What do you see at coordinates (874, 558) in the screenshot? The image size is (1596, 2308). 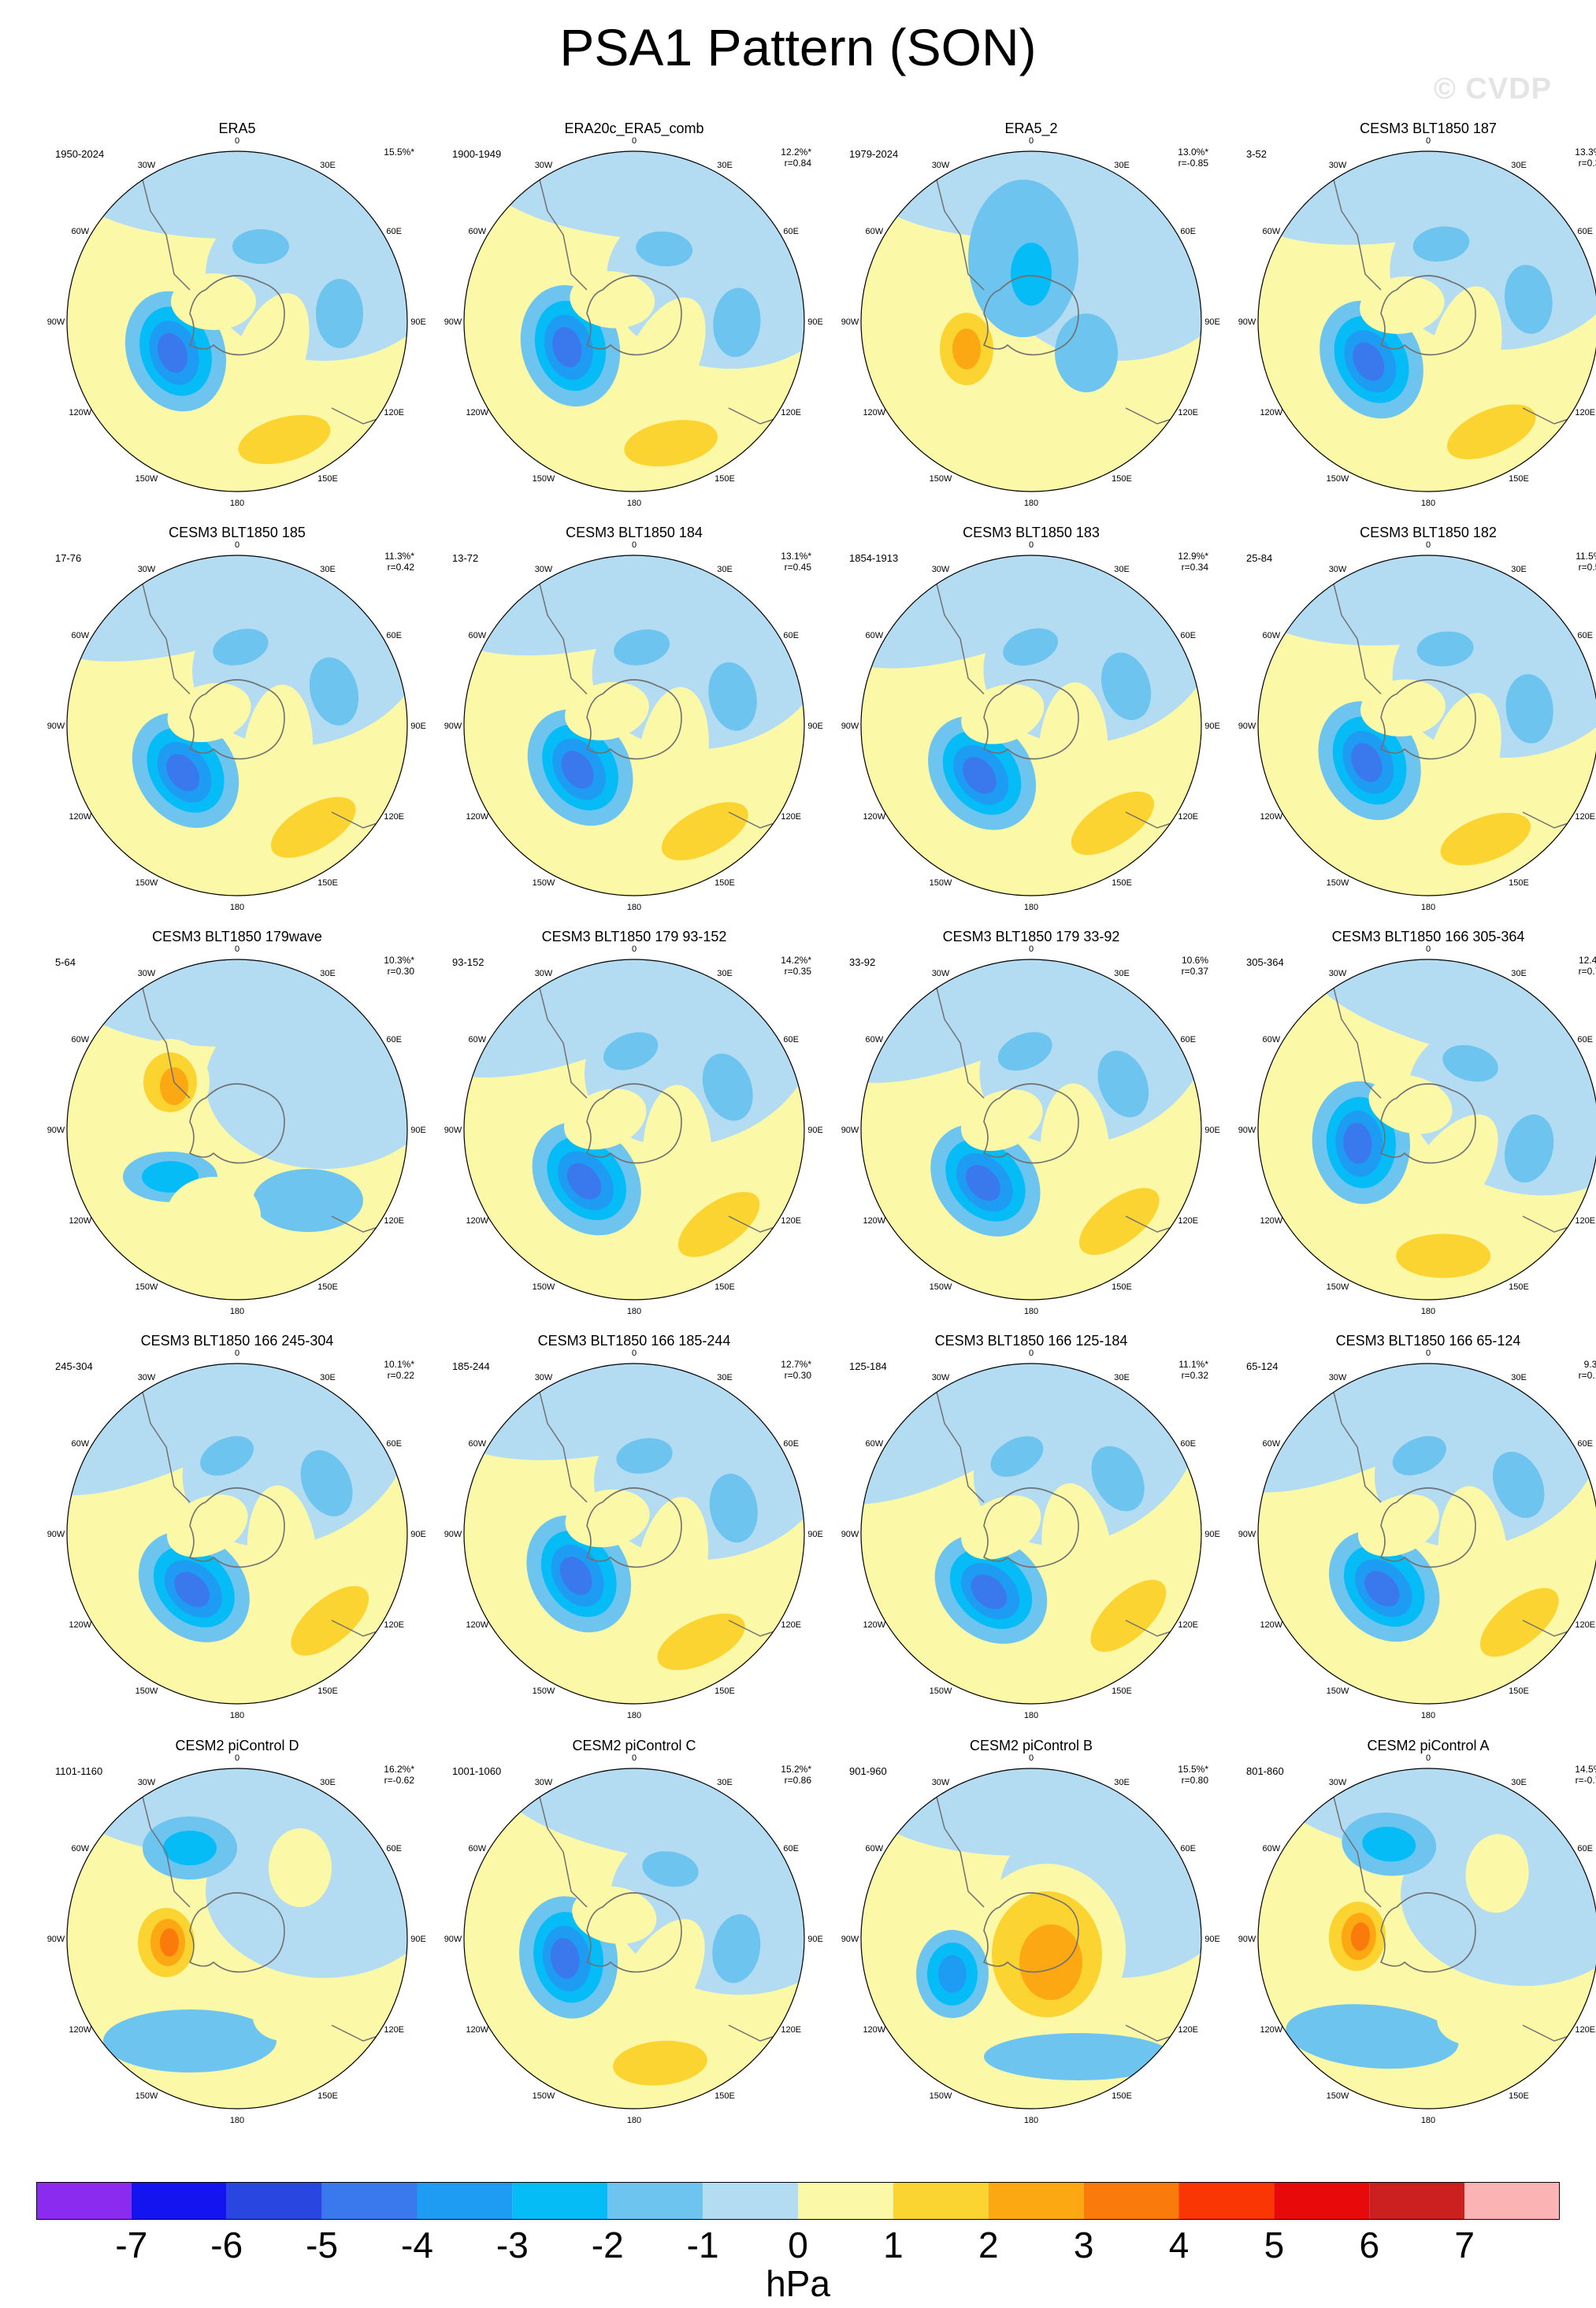 I see `panel-years: 1854-1913` at bounding box center [874, 558].